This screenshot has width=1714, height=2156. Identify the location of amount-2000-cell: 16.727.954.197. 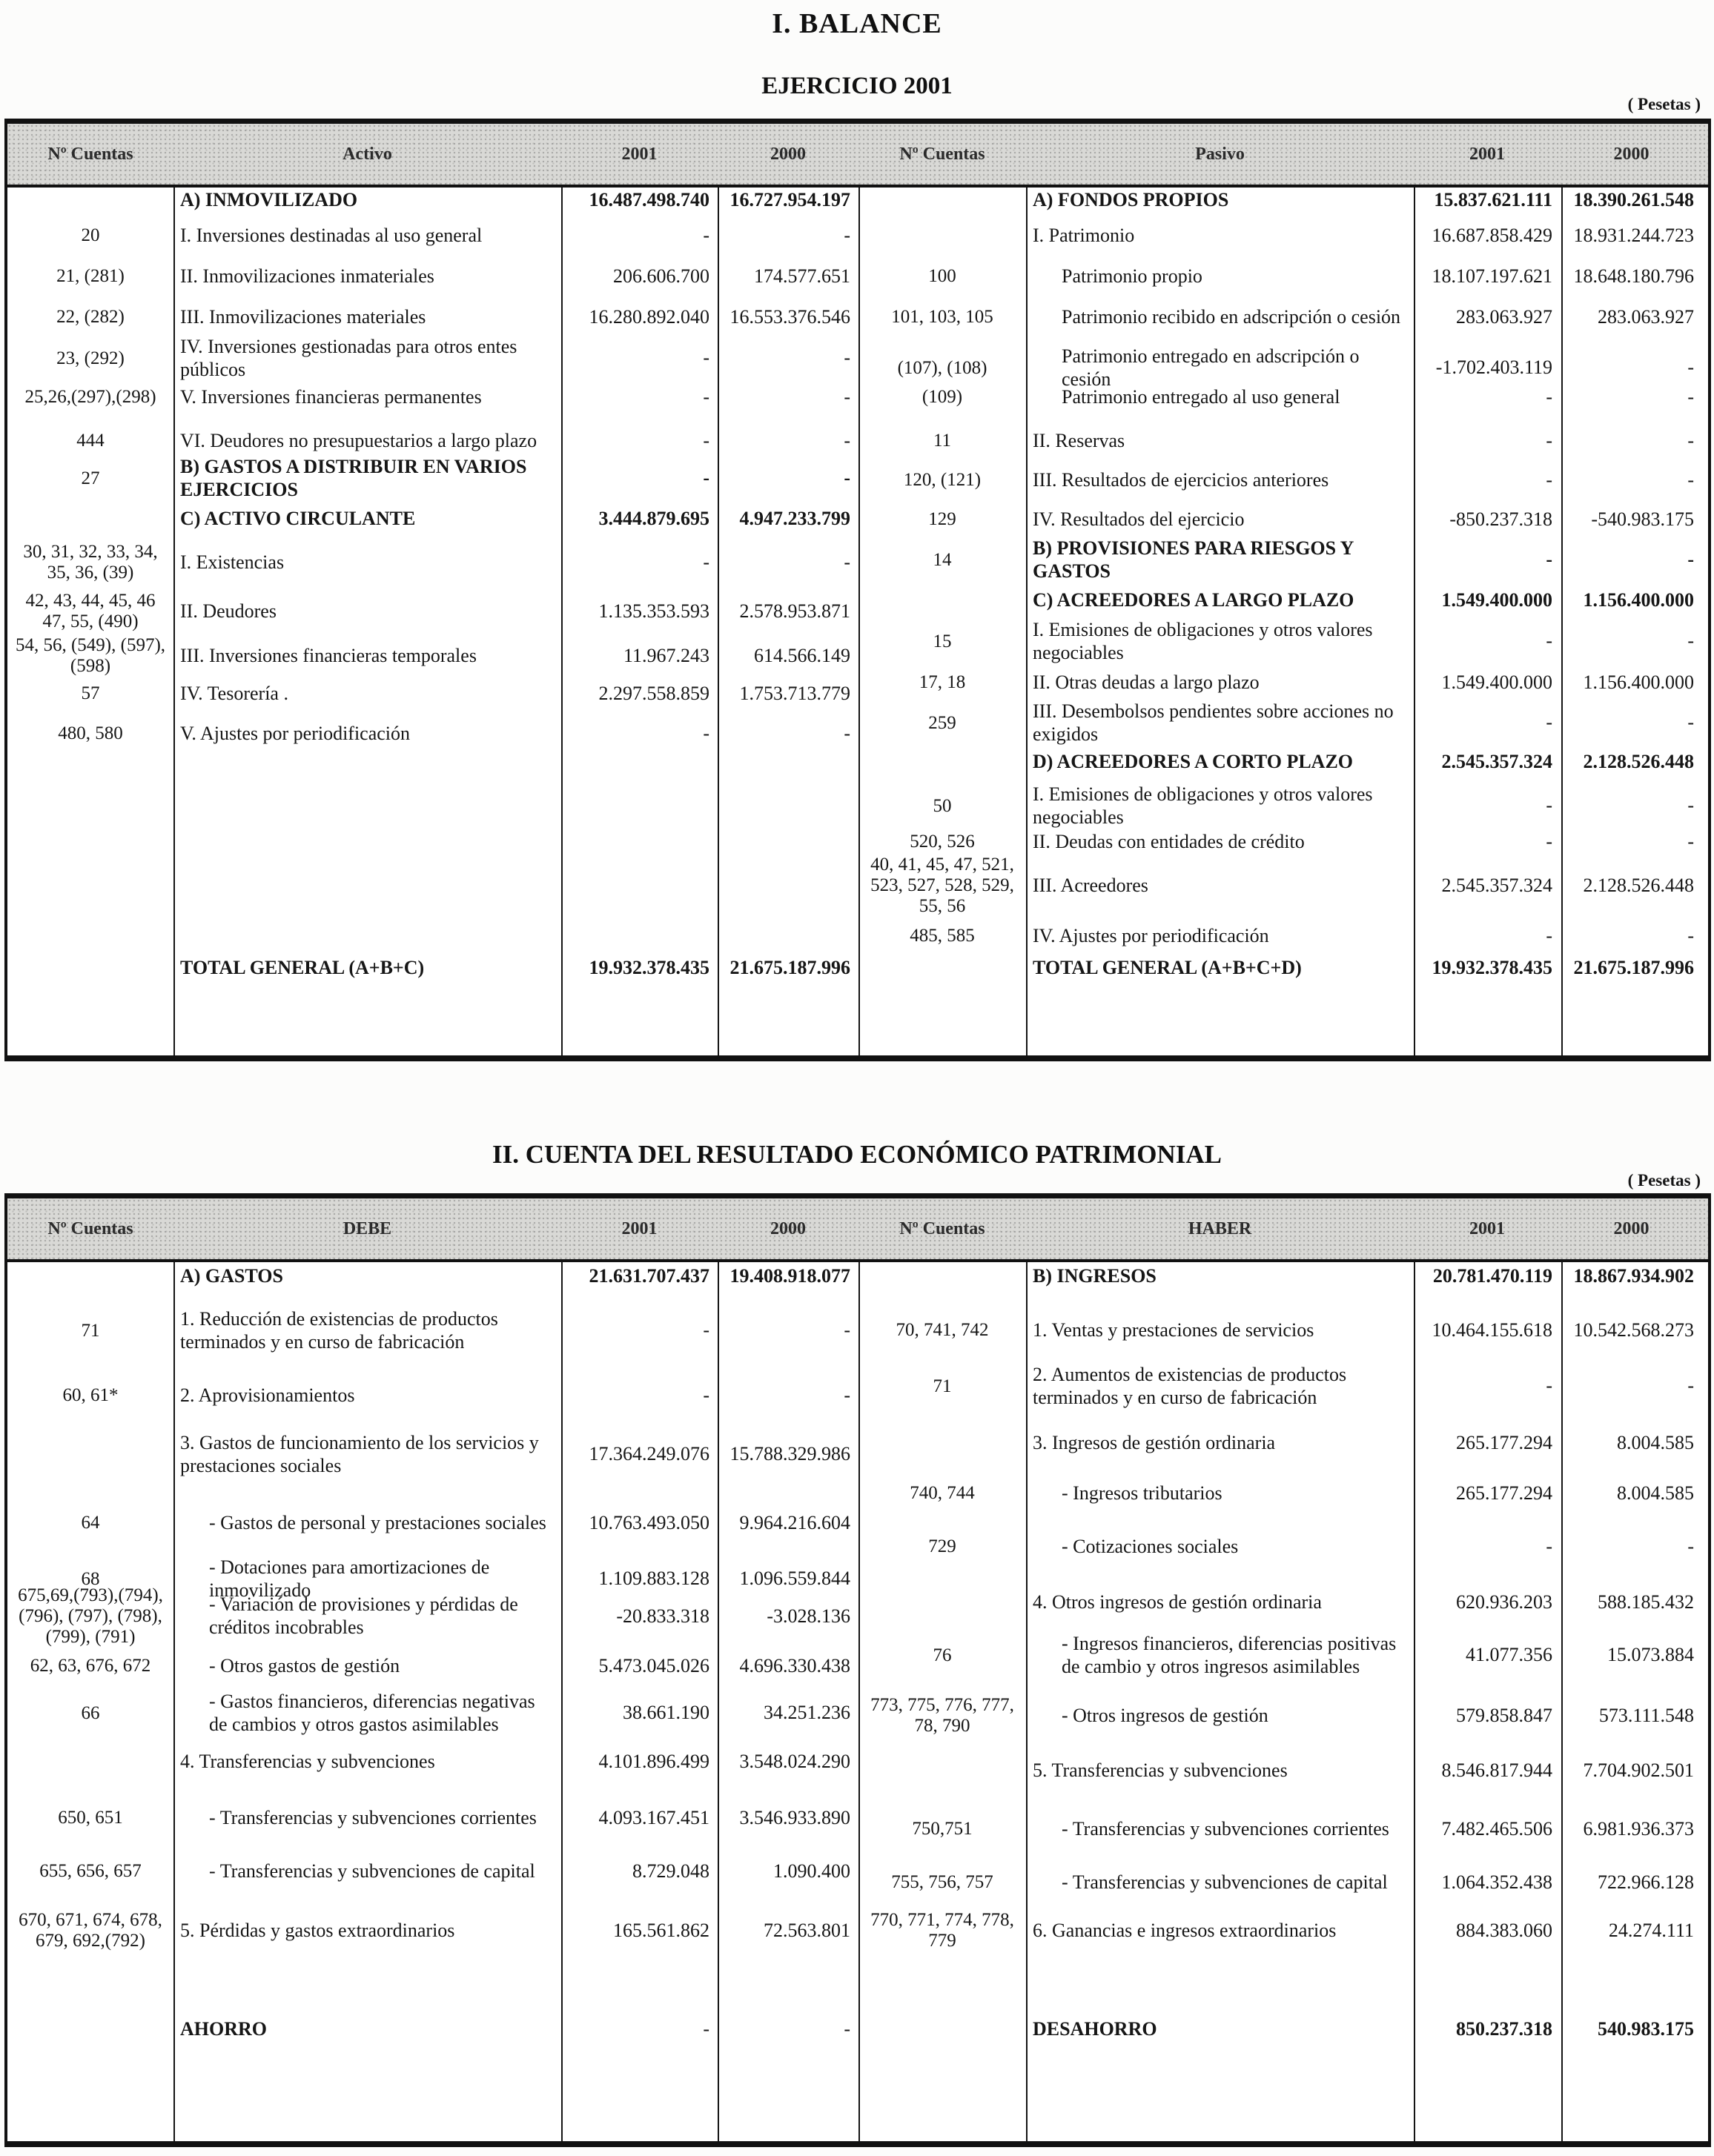
(790, 199).